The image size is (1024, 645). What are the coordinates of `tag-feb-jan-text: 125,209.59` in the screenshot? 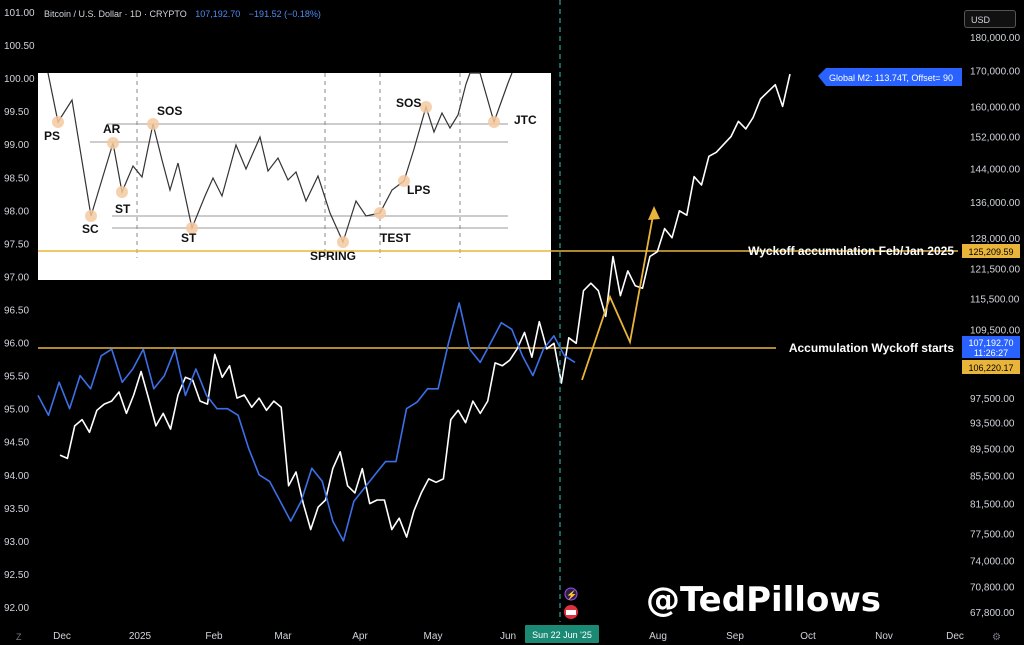 It's located at (990, 252).